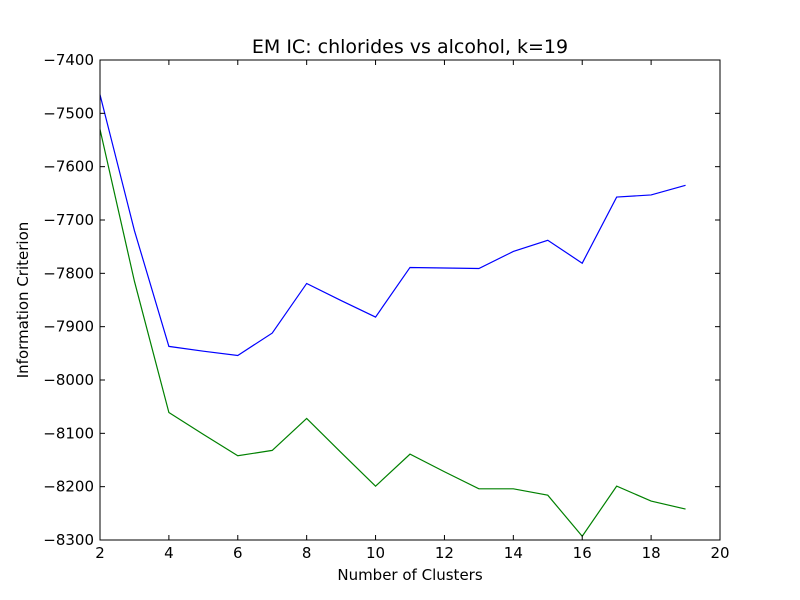 The image size is (800, 600). Describe the element at coordinates (68, 433) in the screenshot. I see `y-tick-label: −8100` at that location.